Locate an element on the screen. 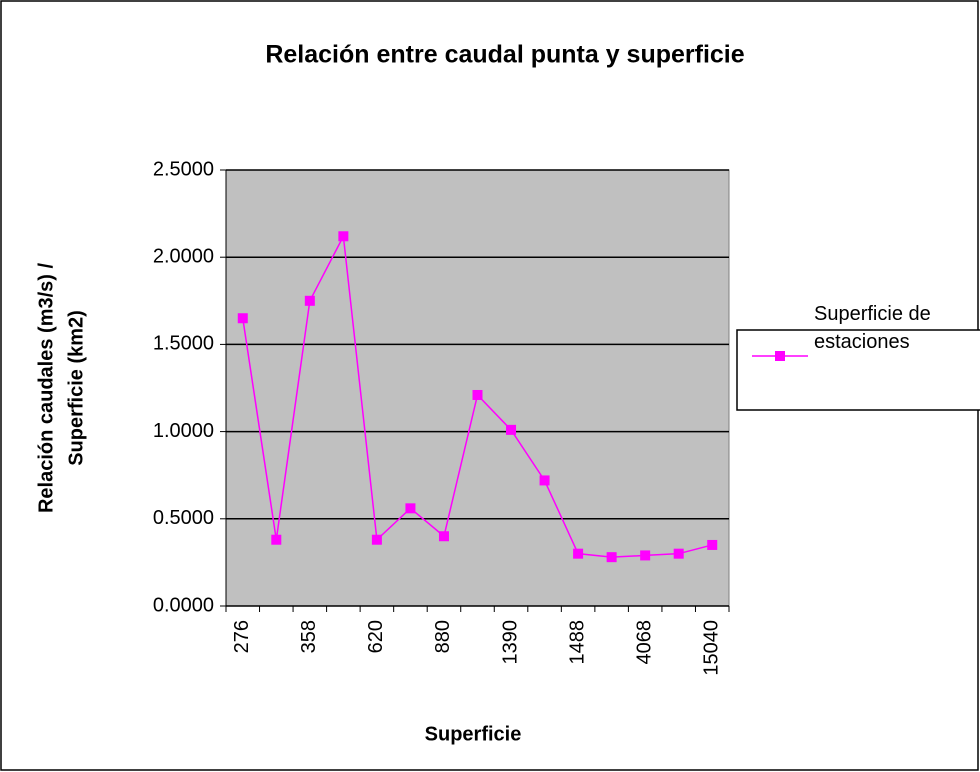  legend-marker is located at coordinates (780, 356).